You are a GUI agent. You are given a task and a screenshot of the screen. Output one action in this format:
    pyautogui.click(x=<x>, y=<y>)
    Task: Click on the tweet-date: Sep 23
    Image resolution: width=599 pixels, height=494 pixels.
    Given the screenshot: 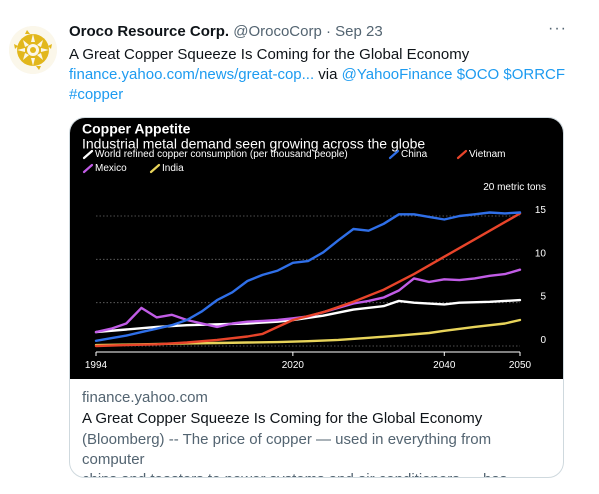 What is the action you would take?
    pyautogui.click(x=359, y=31)
    